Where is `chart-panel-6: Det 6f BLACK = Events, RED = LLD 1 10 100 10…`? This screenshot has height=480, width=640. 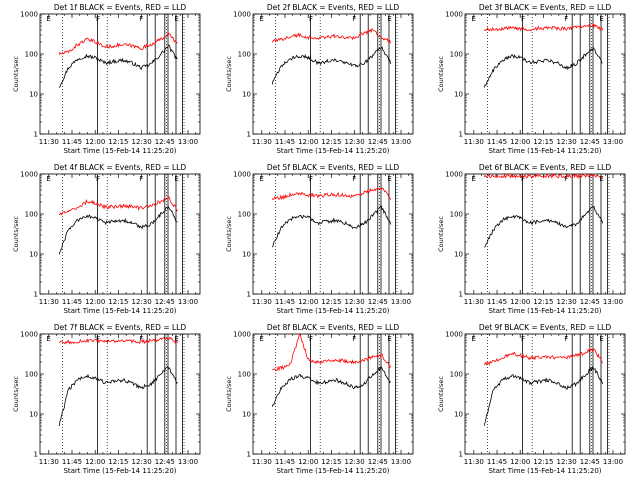 chart-panel-6: Det 6f BLACK = Events, RED = LLD 1 10 100 10… is located at coordinates (531, 239).